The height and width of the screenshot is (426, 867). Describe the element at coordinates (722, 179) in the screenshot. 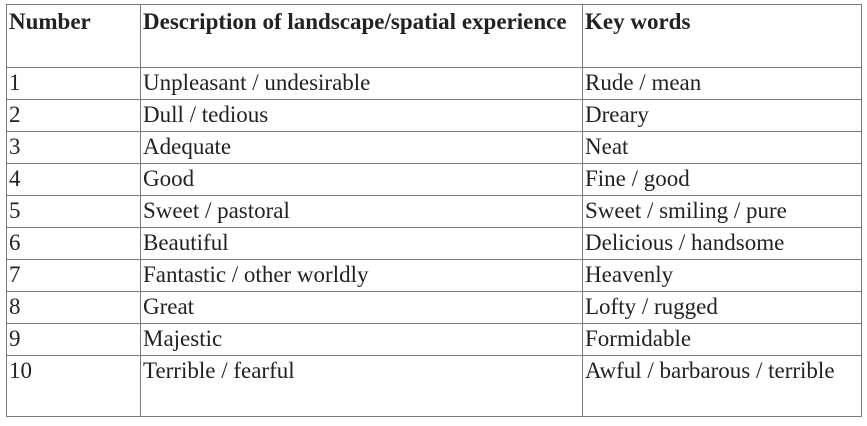

I see `cell-key-words: Fine / good` at that location.